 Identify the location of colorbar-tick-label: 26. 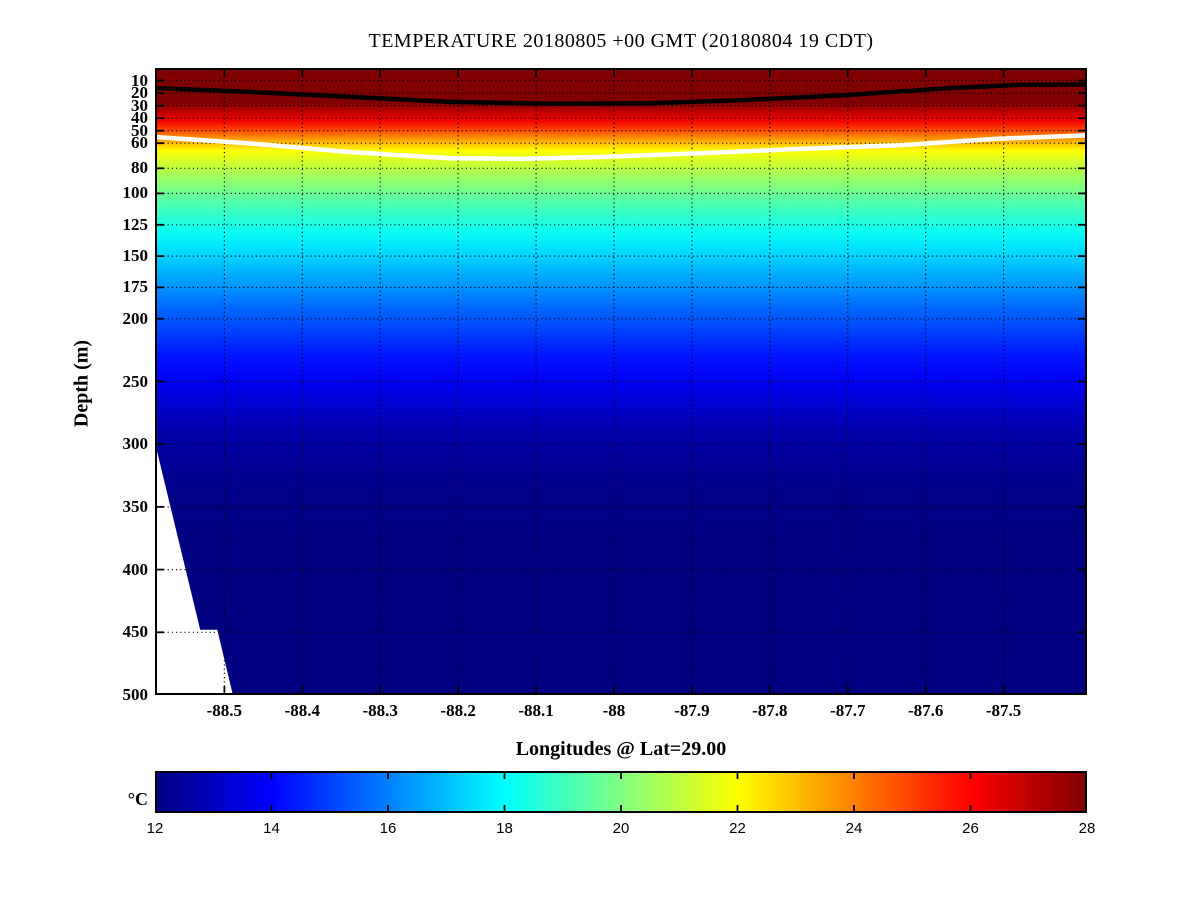
(970, 828).